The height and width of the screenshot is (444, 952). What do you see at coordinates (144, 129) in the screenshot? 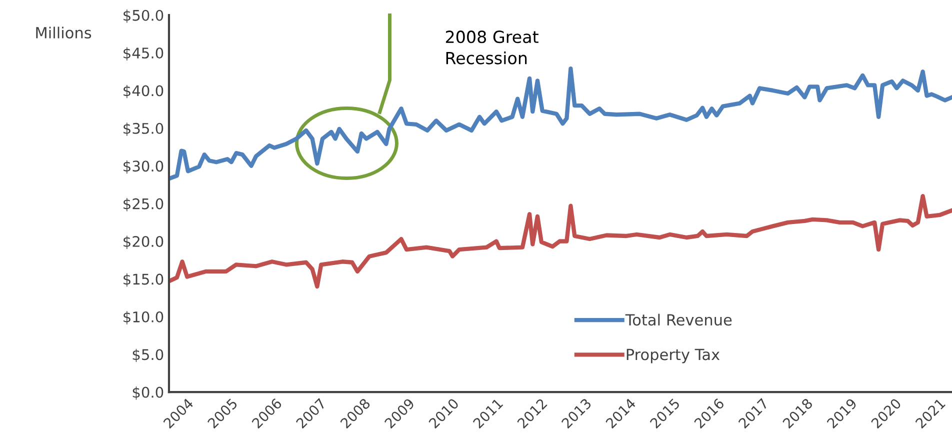
I see `y-tick-label: $35.0` at bounding box center [144, 129].